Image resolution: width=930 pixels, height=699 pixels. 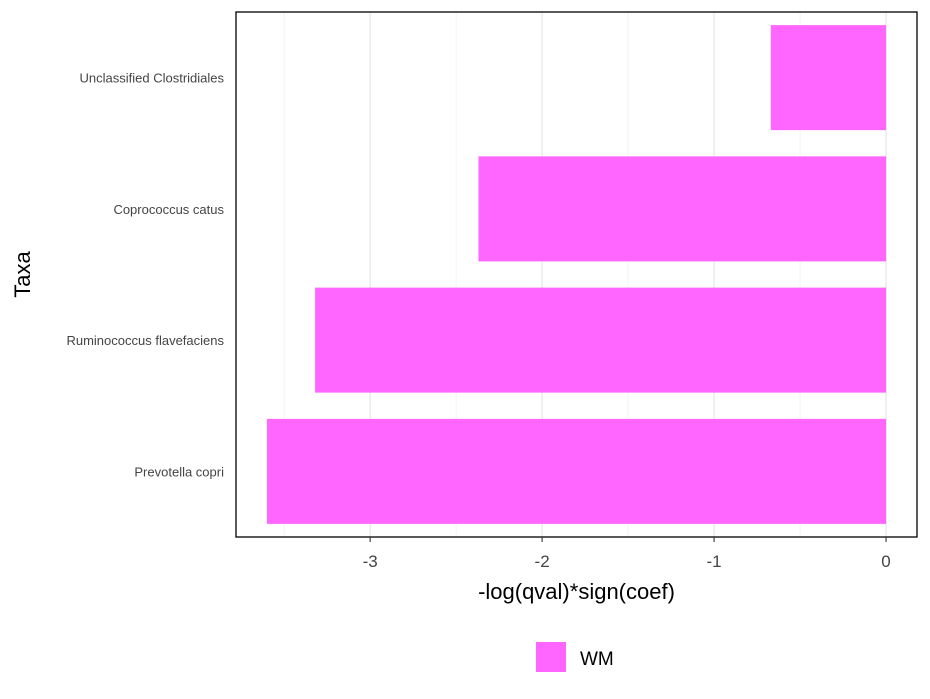 I want to click on bar-ruminococcus-flavefaciens, so click(x=601, y=340).